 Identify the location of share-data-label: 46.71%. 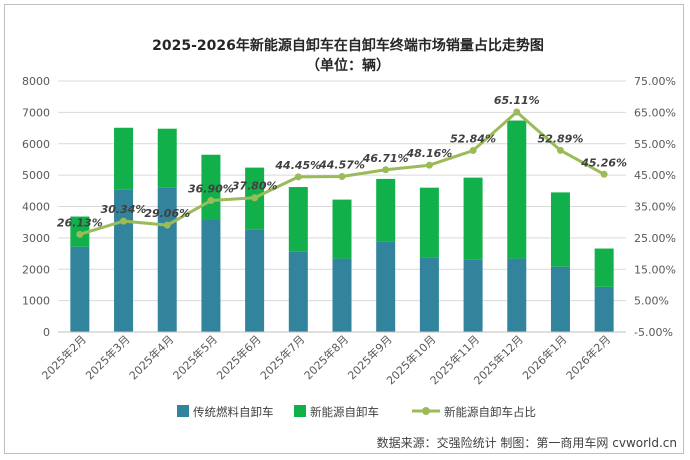
(385, 158).